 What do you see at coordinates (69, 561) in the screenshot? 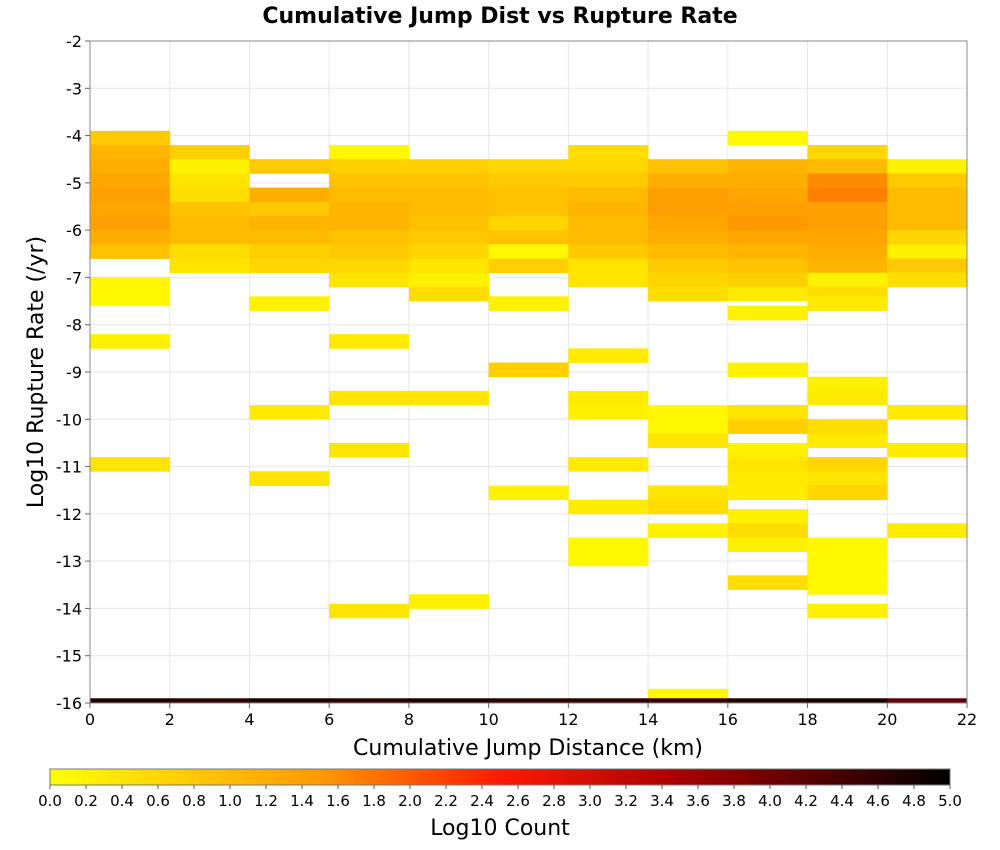
I see `y-tick-label: -13` at bounding box center [69, 561].